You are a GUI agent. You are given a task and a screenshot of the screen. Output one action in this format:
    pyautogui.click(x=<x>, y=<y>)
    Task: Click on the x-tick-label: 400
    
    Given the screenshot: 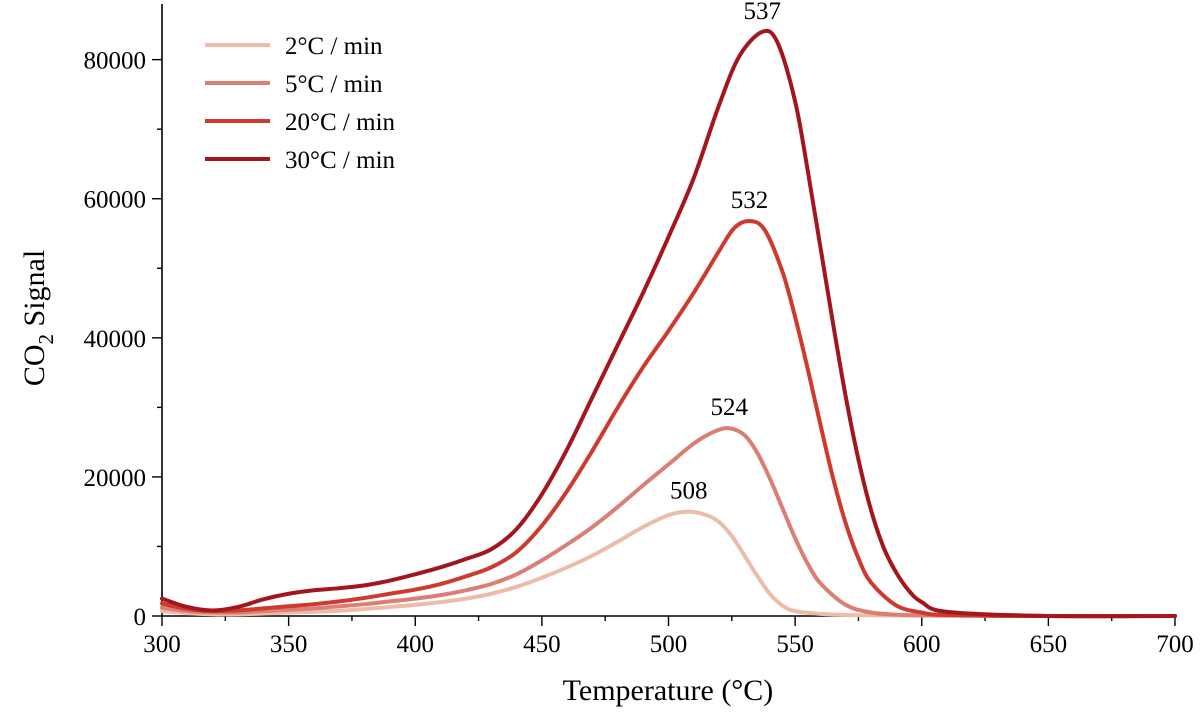 What is the action you would take?
    pyautogui.click(x=416, y=644)
    